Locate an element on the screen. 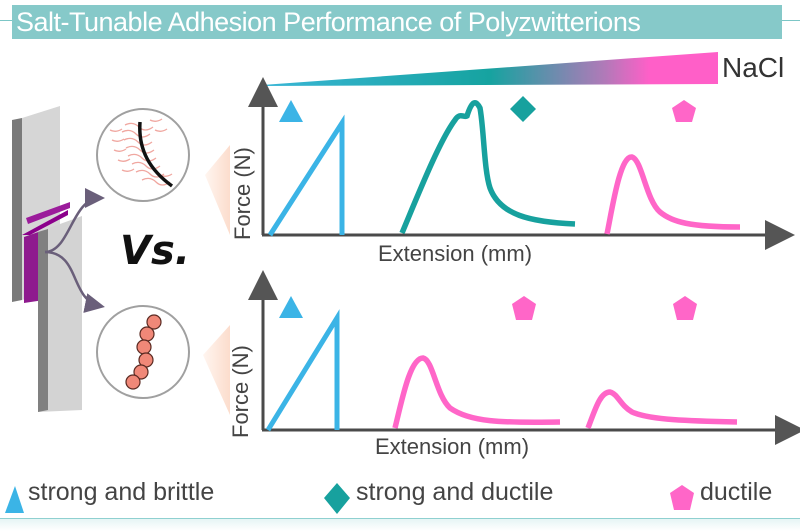 This screenshot has height=531, width=800. bead-chain-polymer-molecule is located at coordinates (143, 352).